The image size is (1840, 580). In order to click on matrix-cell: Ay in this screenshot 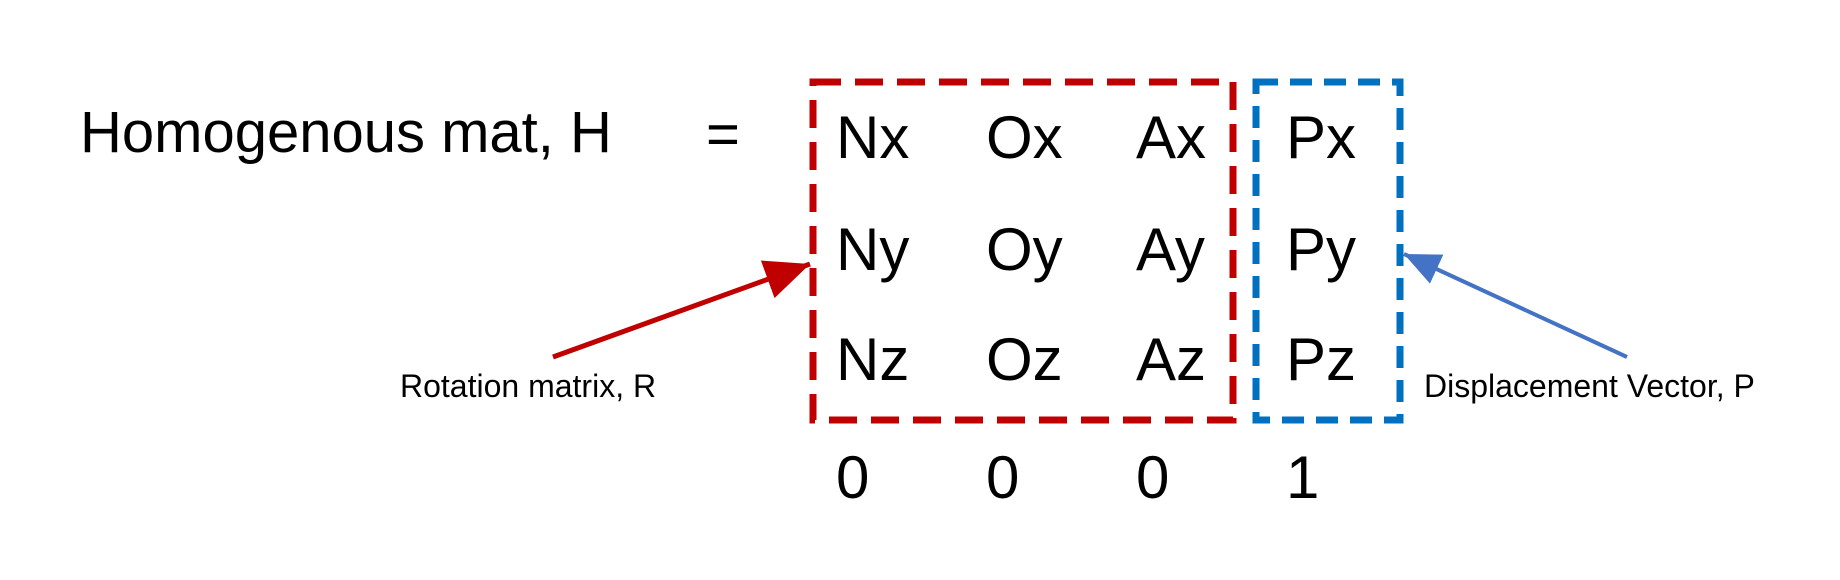, I will do `click(1170, 249)`.